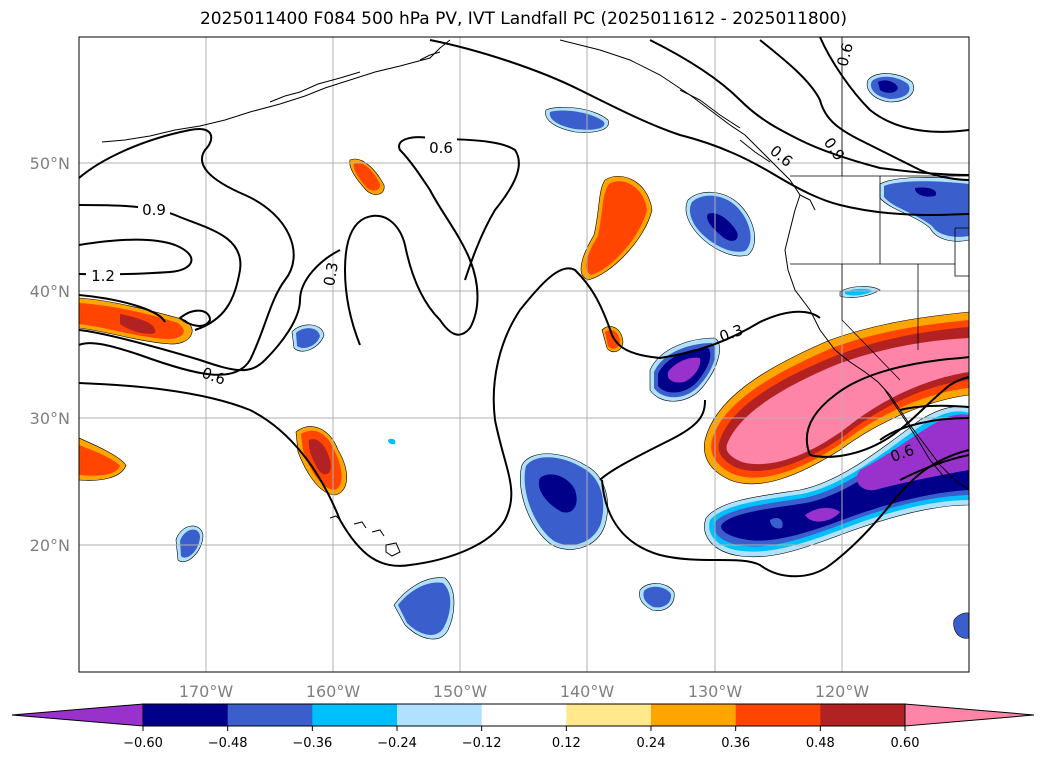 The image size is (1047, 765). What do you see at coordinates (103, 276) in the screenshot?
I see `contour-label: 1.2` at bounding box center [103, 276].